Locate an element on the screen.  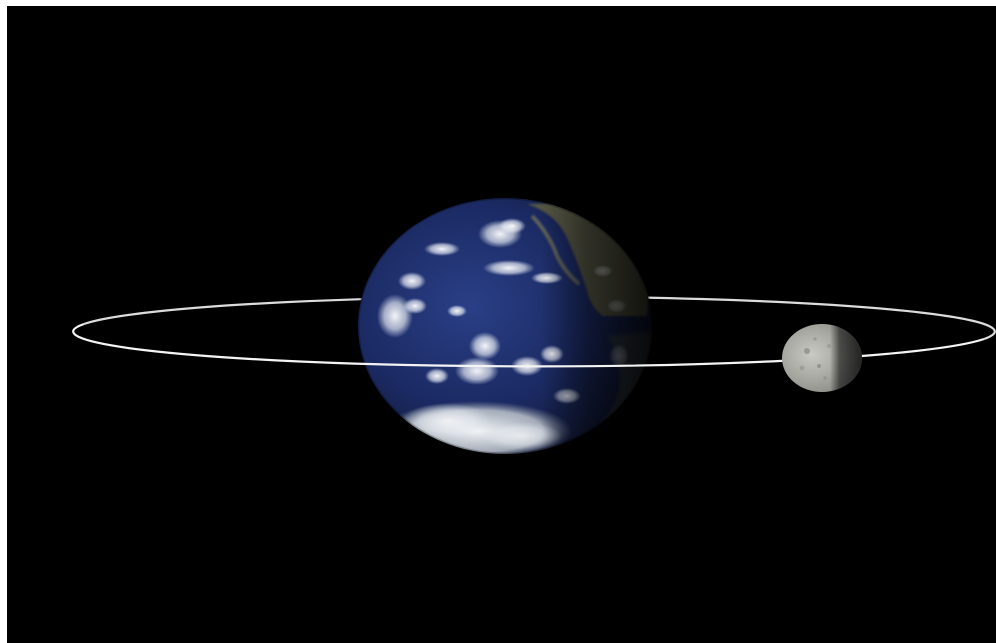
earth-globe is located at coordinates (505, 326).